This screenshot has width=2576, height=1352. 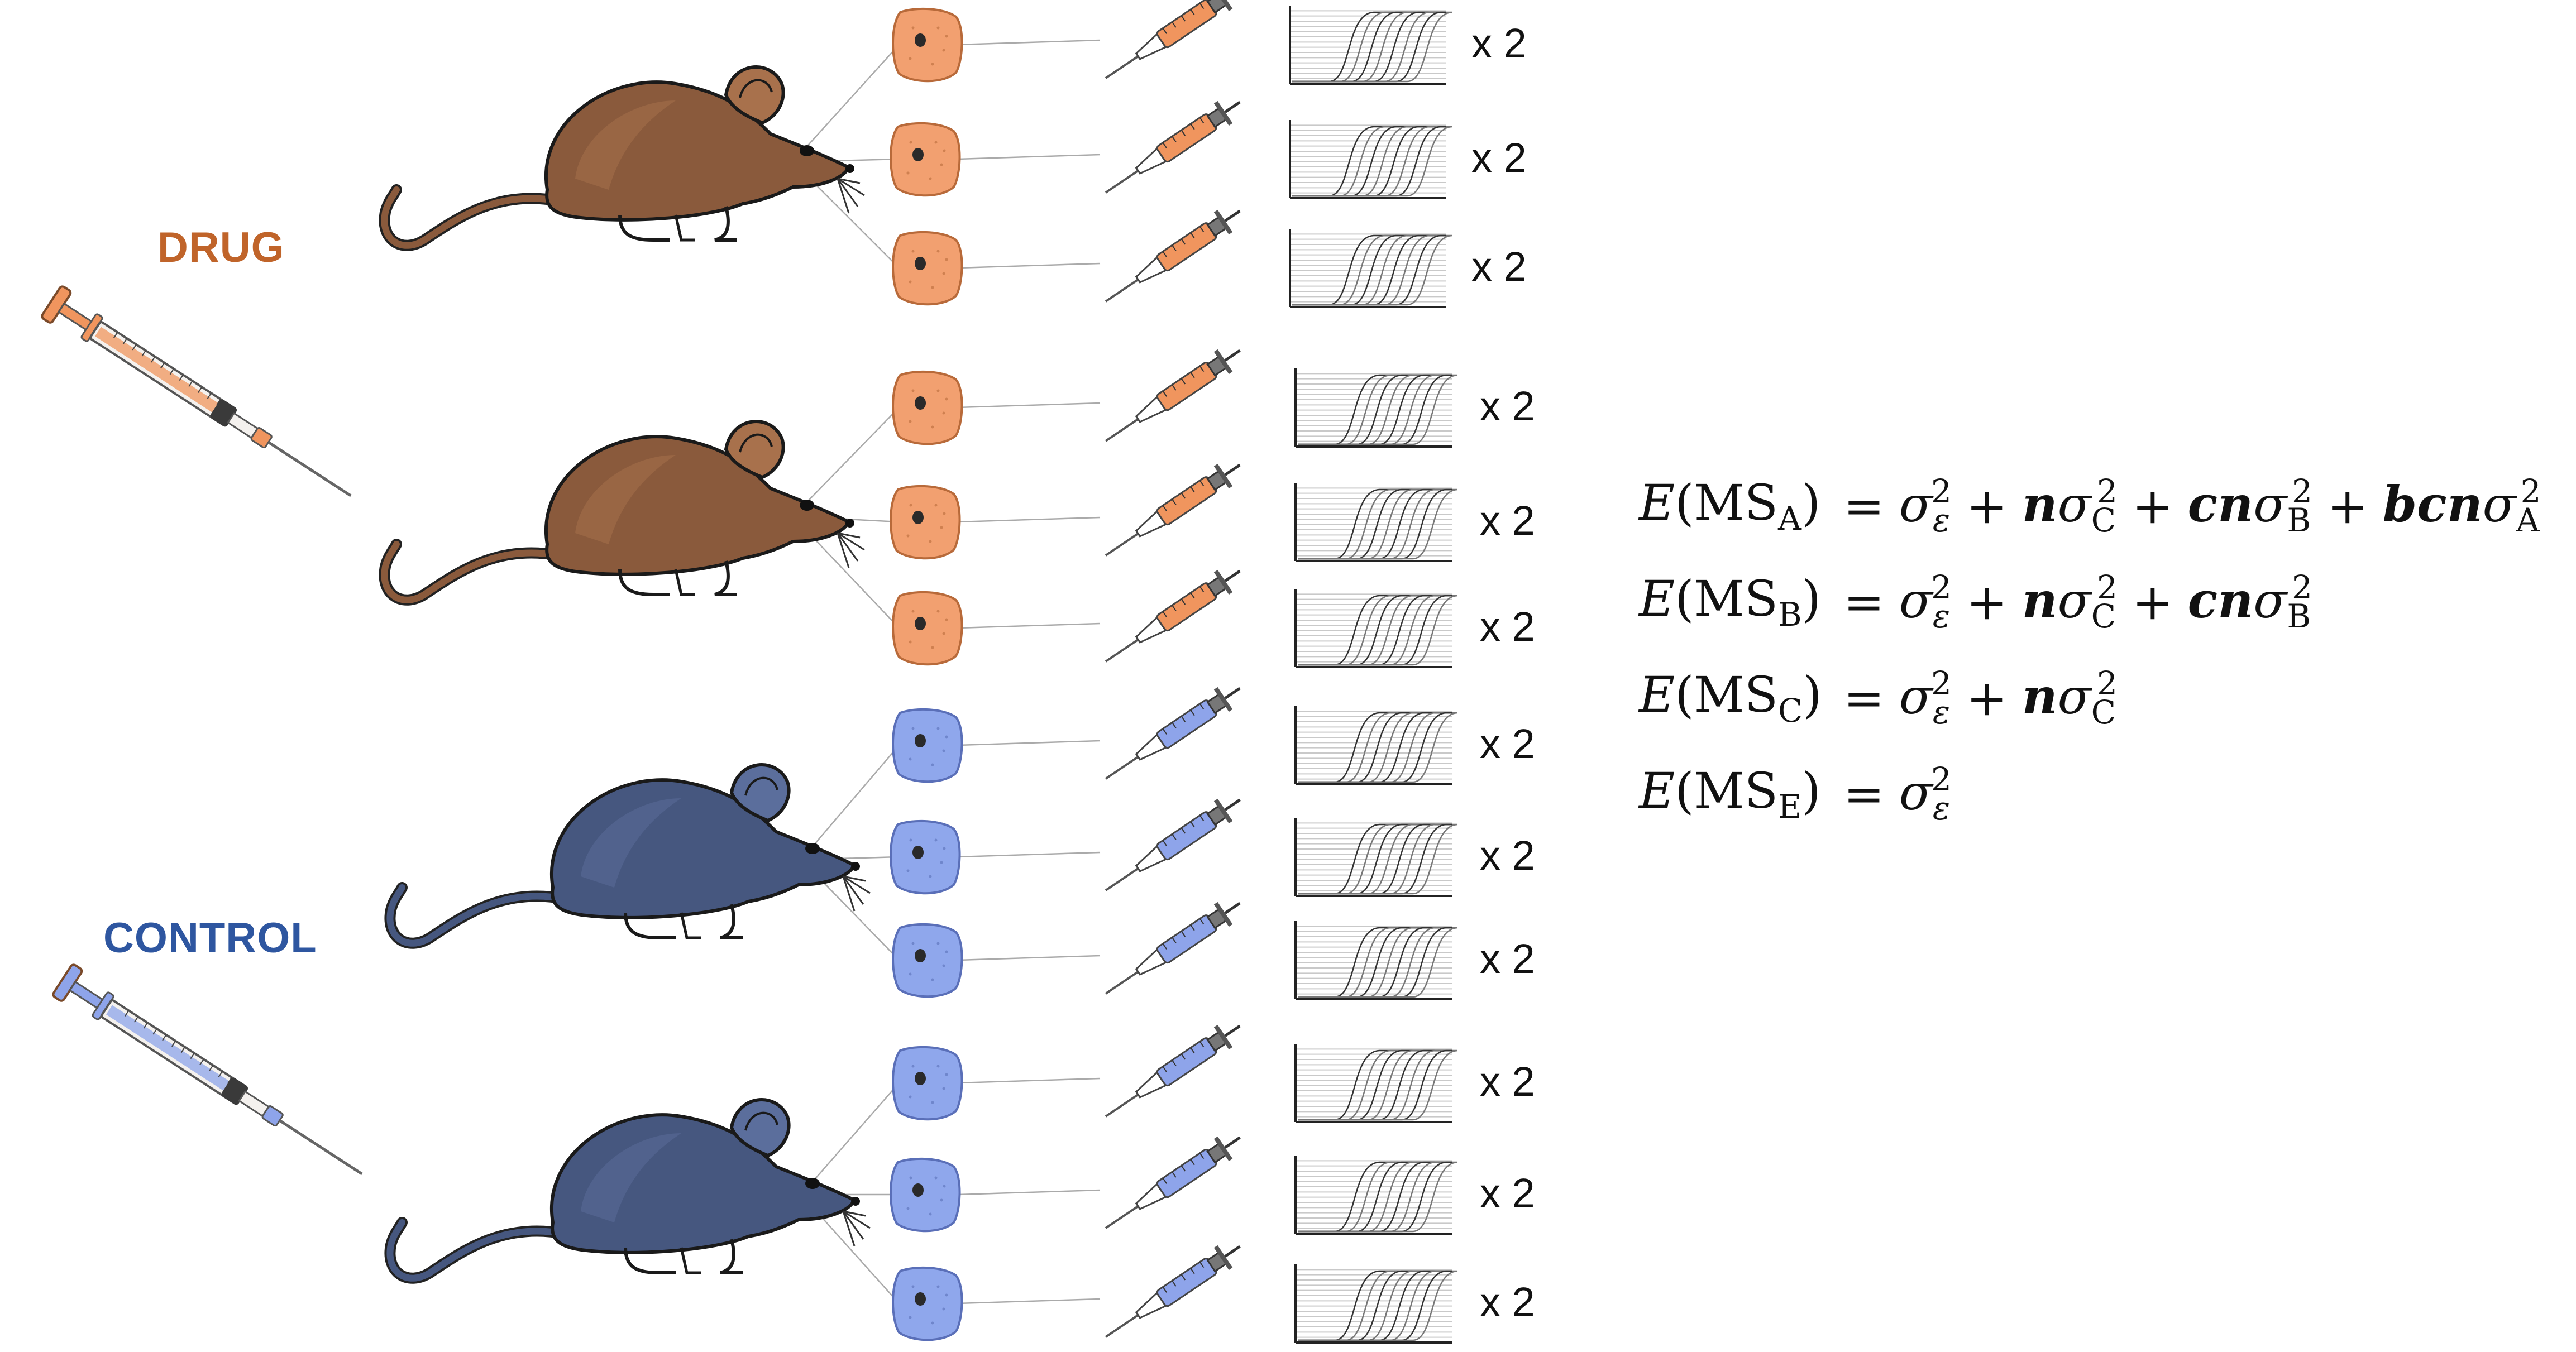 I want to click on equation-b: E(MSB) = σε2 + nσC2 + cnσB2, so click(x=1975, y=601).